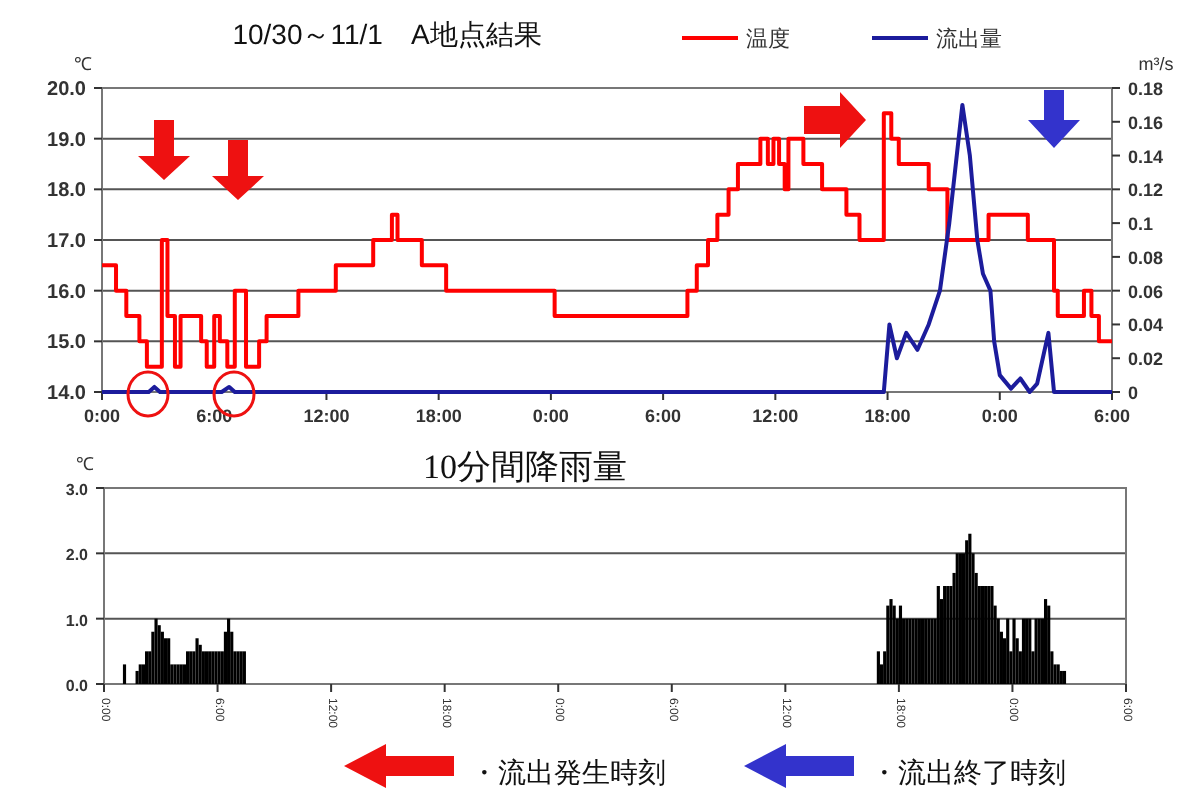 Image resolution: width=1184 pixels, height=806 pixels. Describe the element at coordinates (1146, 359) in the screenshot. I see `y2-tick-label: 0.02` at that location.